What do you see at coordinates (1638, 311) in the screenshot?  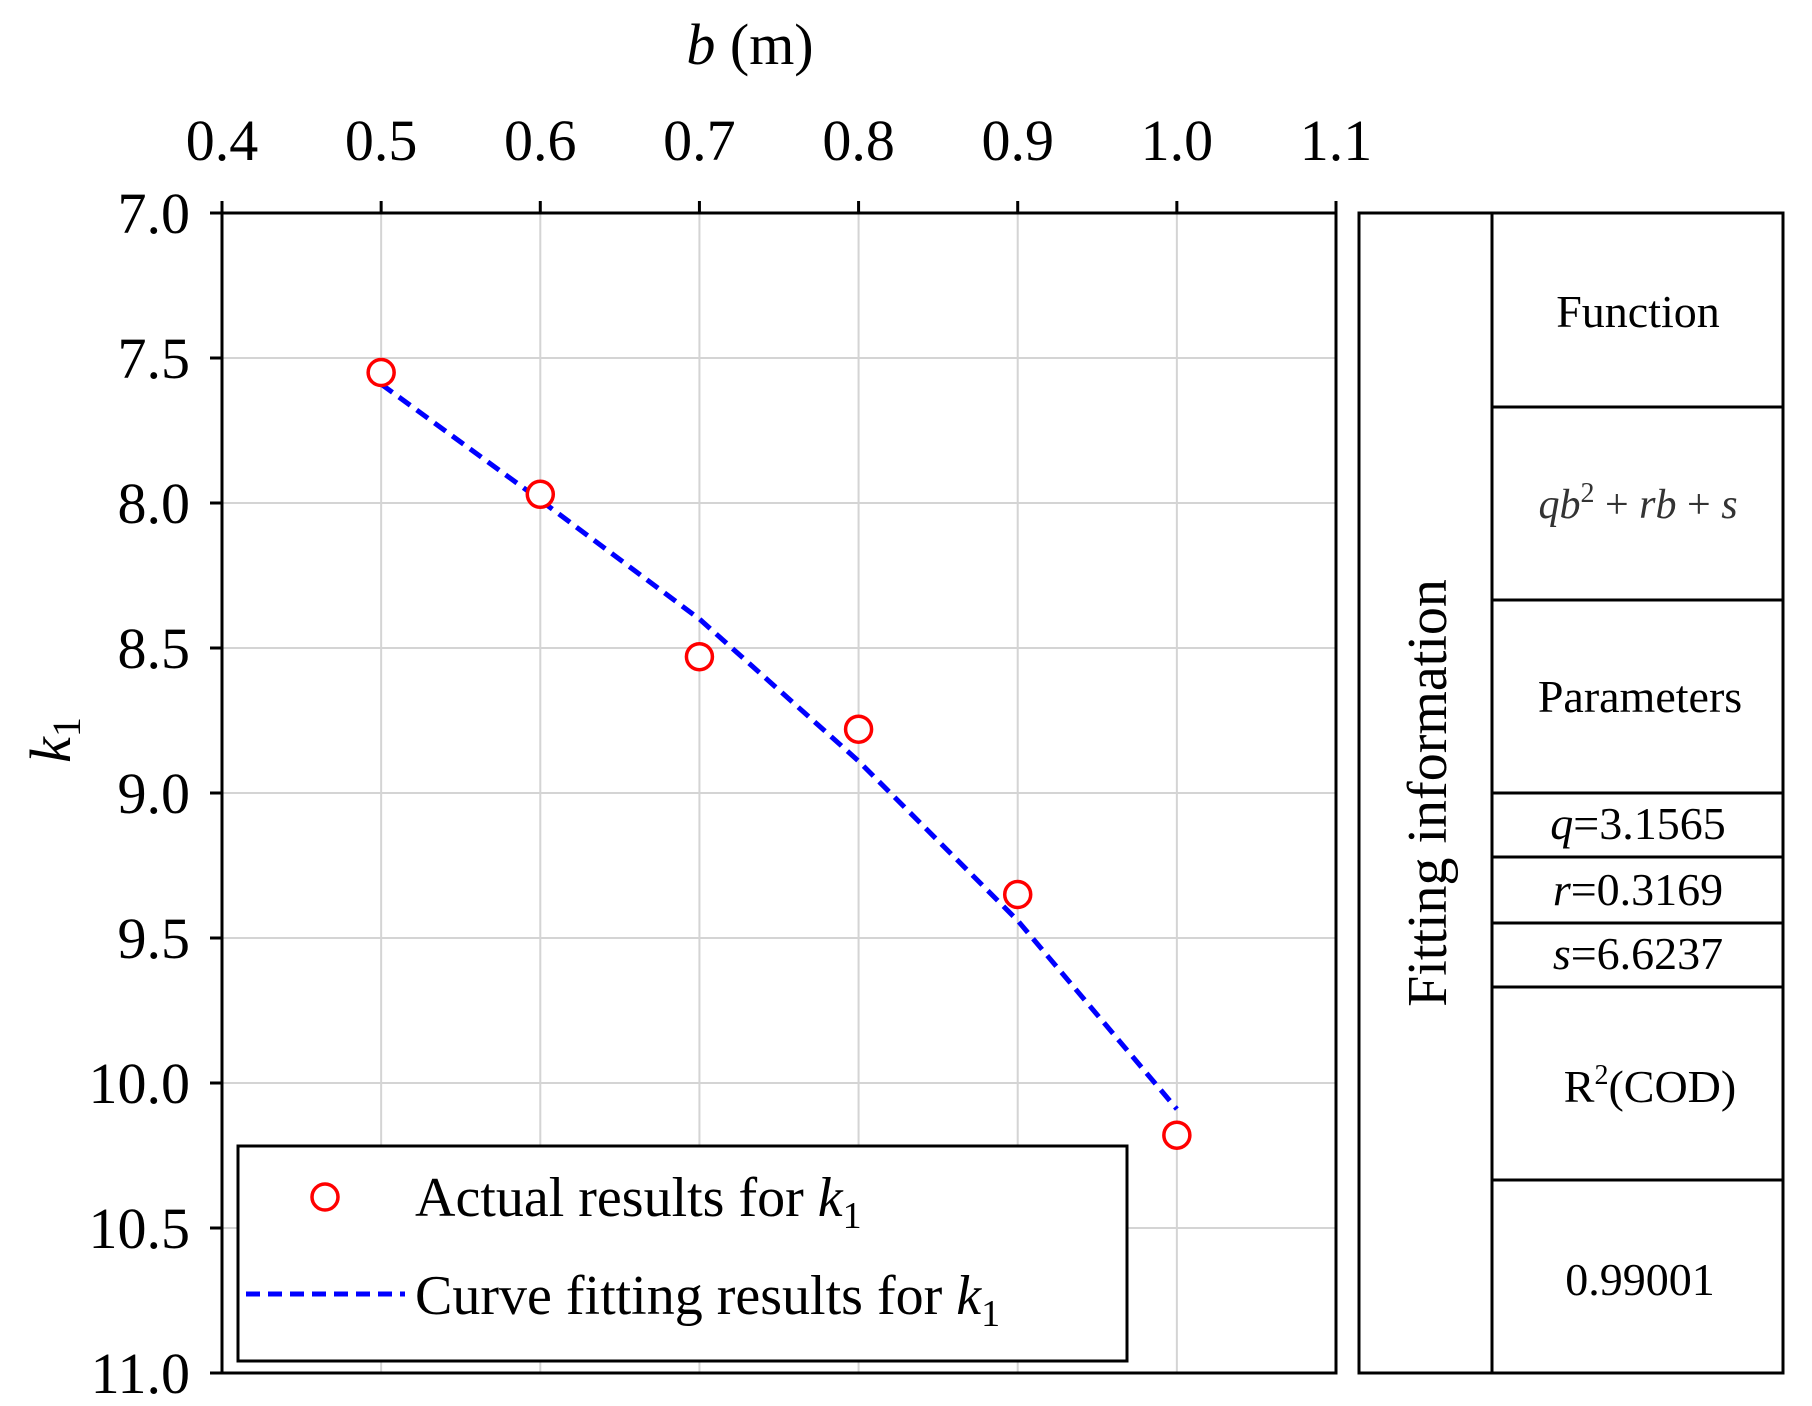 I see `function-header: Function` at bounding box center [1638, 311].